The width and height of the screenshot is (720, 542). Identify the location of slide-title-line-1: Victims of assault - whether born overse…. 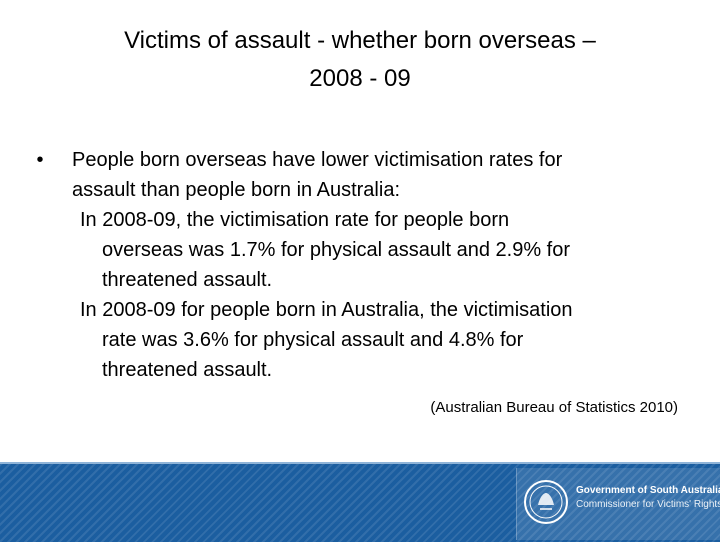
(360, 40).